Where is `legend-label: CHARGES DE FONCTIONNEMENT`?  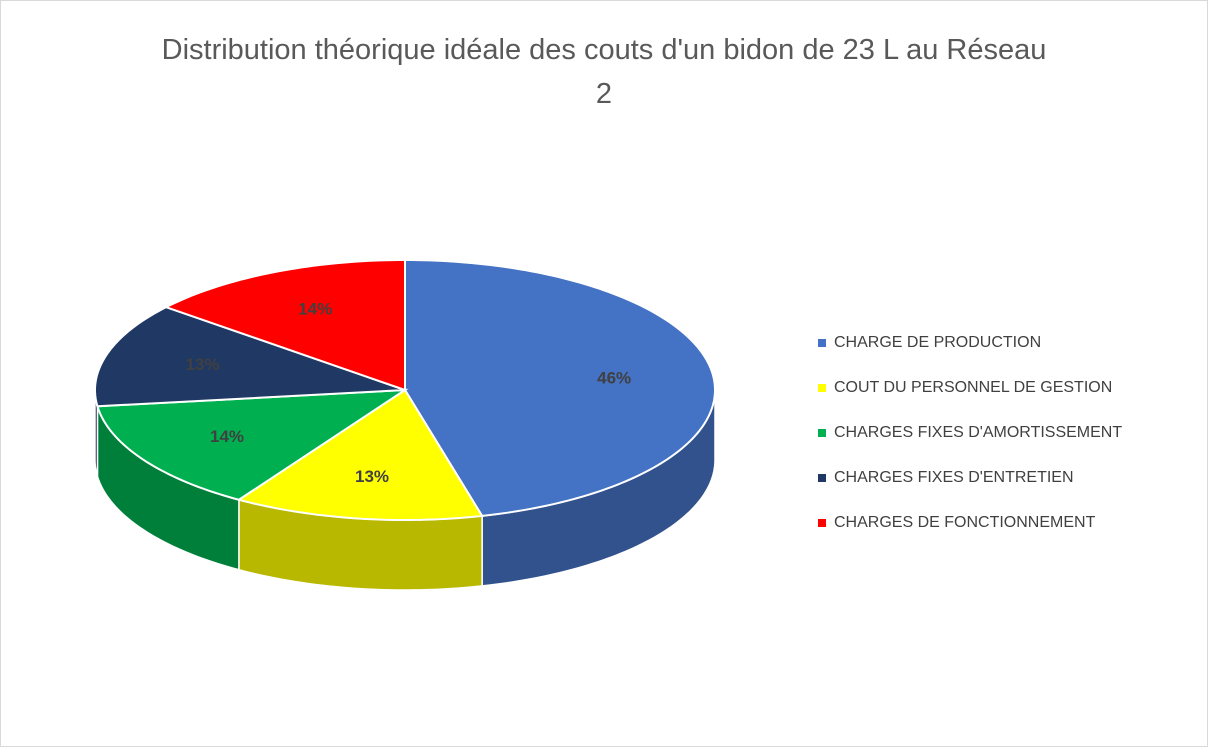
legend-label: CHARGES DE FONCTIONNEMENT is located at coordinates (965, 522).